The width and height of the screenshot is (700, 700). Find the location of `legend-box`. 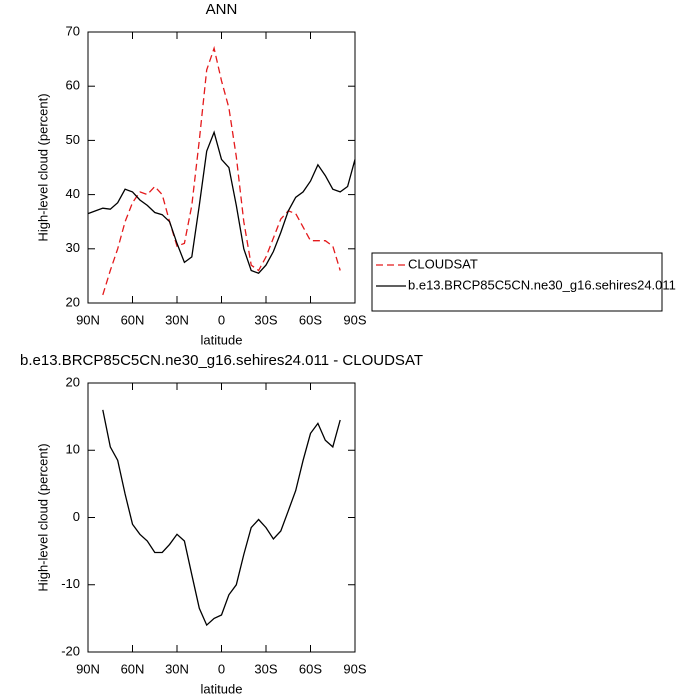

legend-box is located at coordinates (517, 282).